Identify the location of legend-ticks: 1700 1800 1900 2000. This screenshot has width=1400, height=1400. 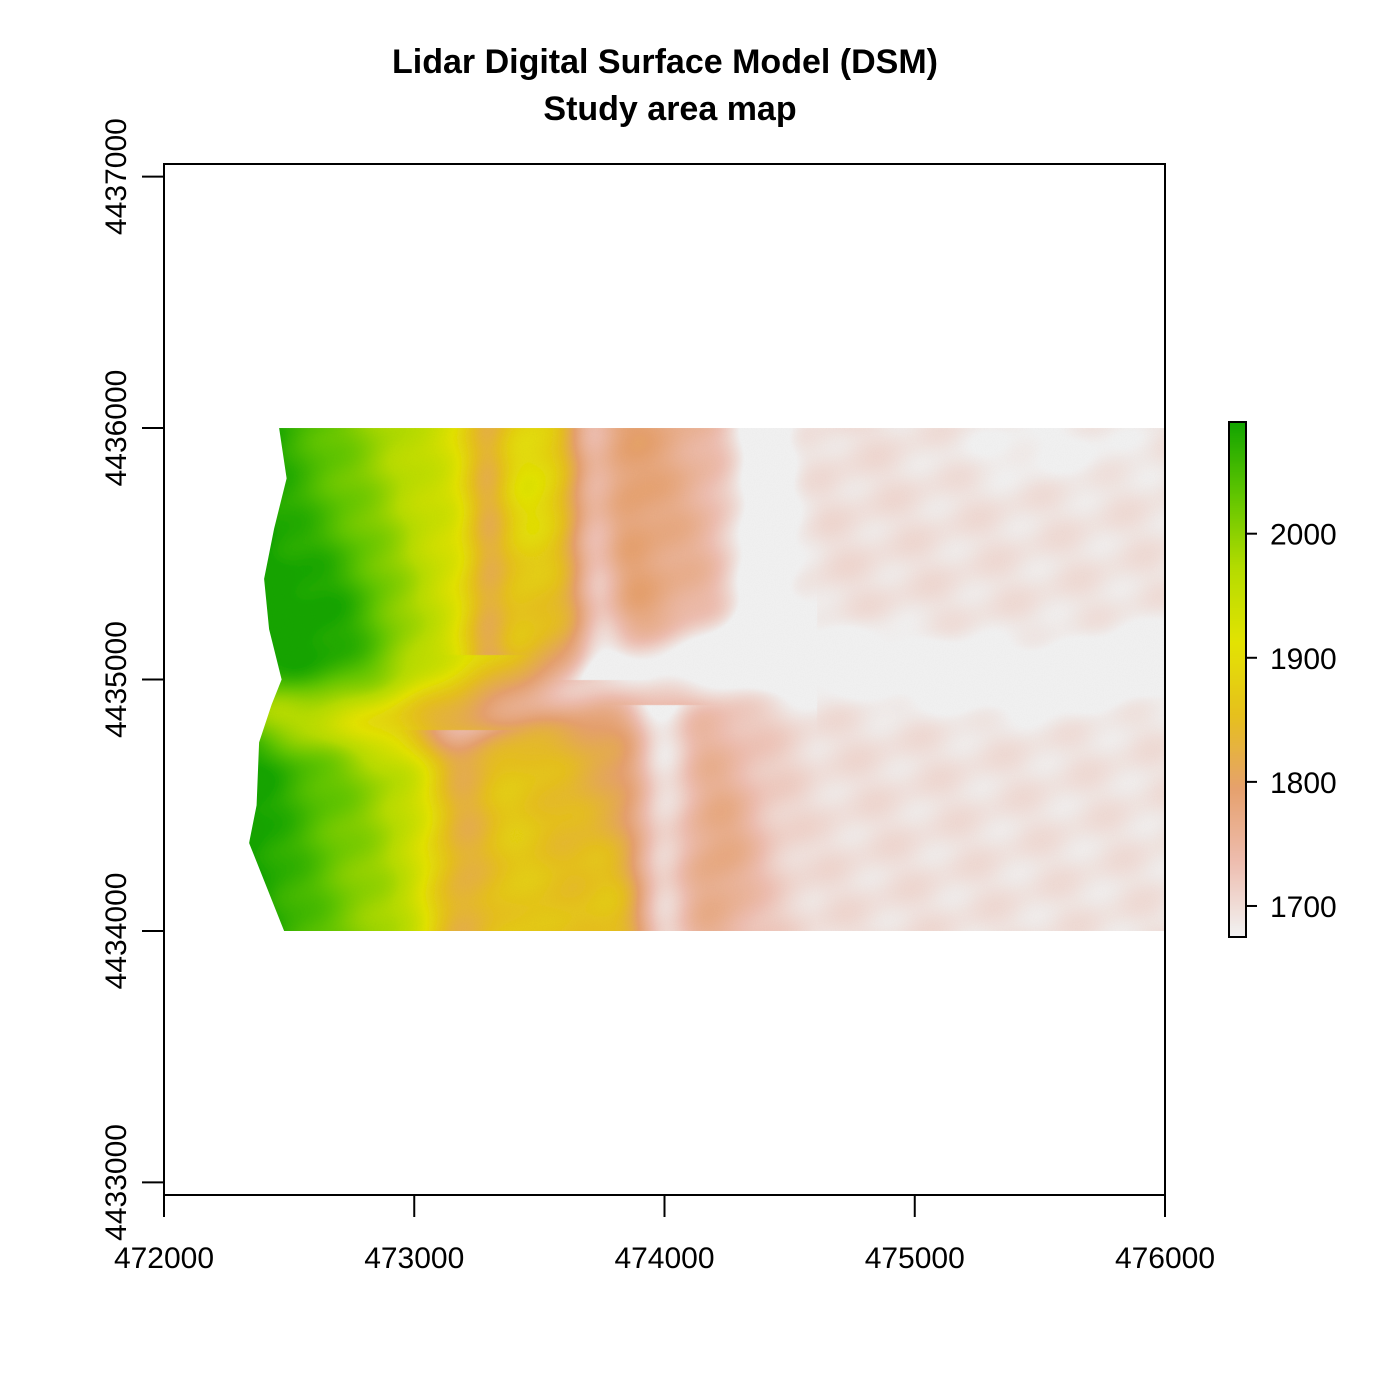
(1291, 721).